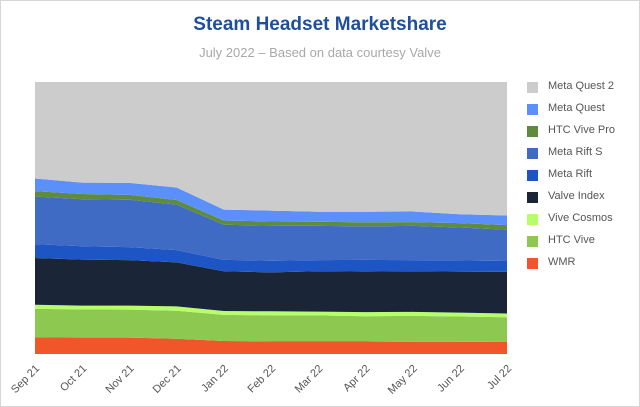 Image resolution: width=640 pixels, height=407 pixels. Describe the element at coordinates (451, 379) in the screenshot. I see `x-tick-label: Jun 22` at that location.